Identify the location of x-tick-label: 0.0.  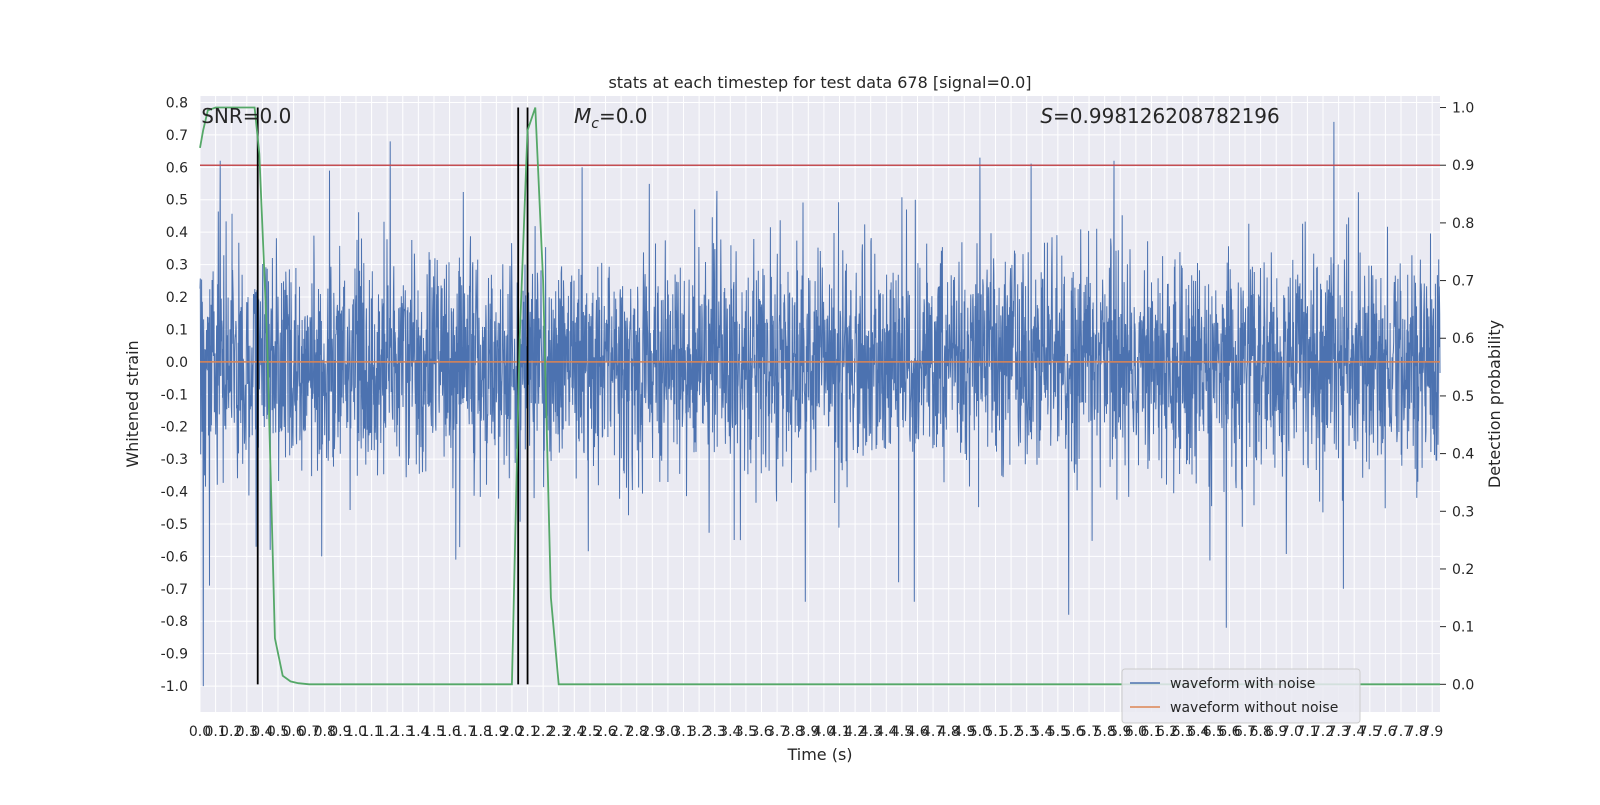
(200, 732).